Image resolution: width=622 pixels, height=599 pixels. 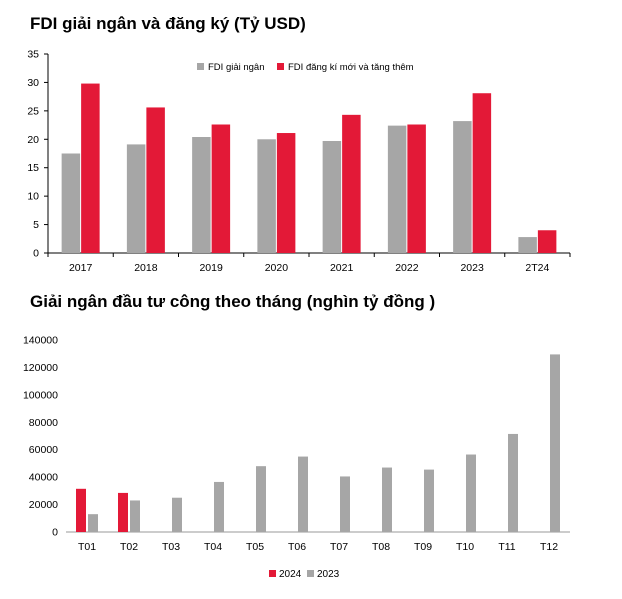 What do you see at coordinates (351, 67) in the screenshot?
I see `legend-label: FDI đăng kí mới và tăng thêm` at bounding box center [351, 67].